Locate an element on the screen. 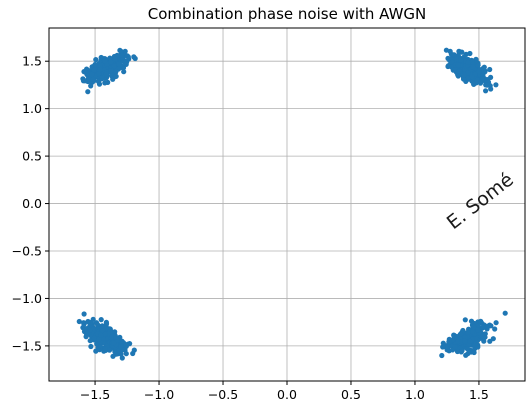 Image resolution: width=532 pixels, height=409 pixels. x-tick-label: 0.5 is located at coordinates (351, 394).